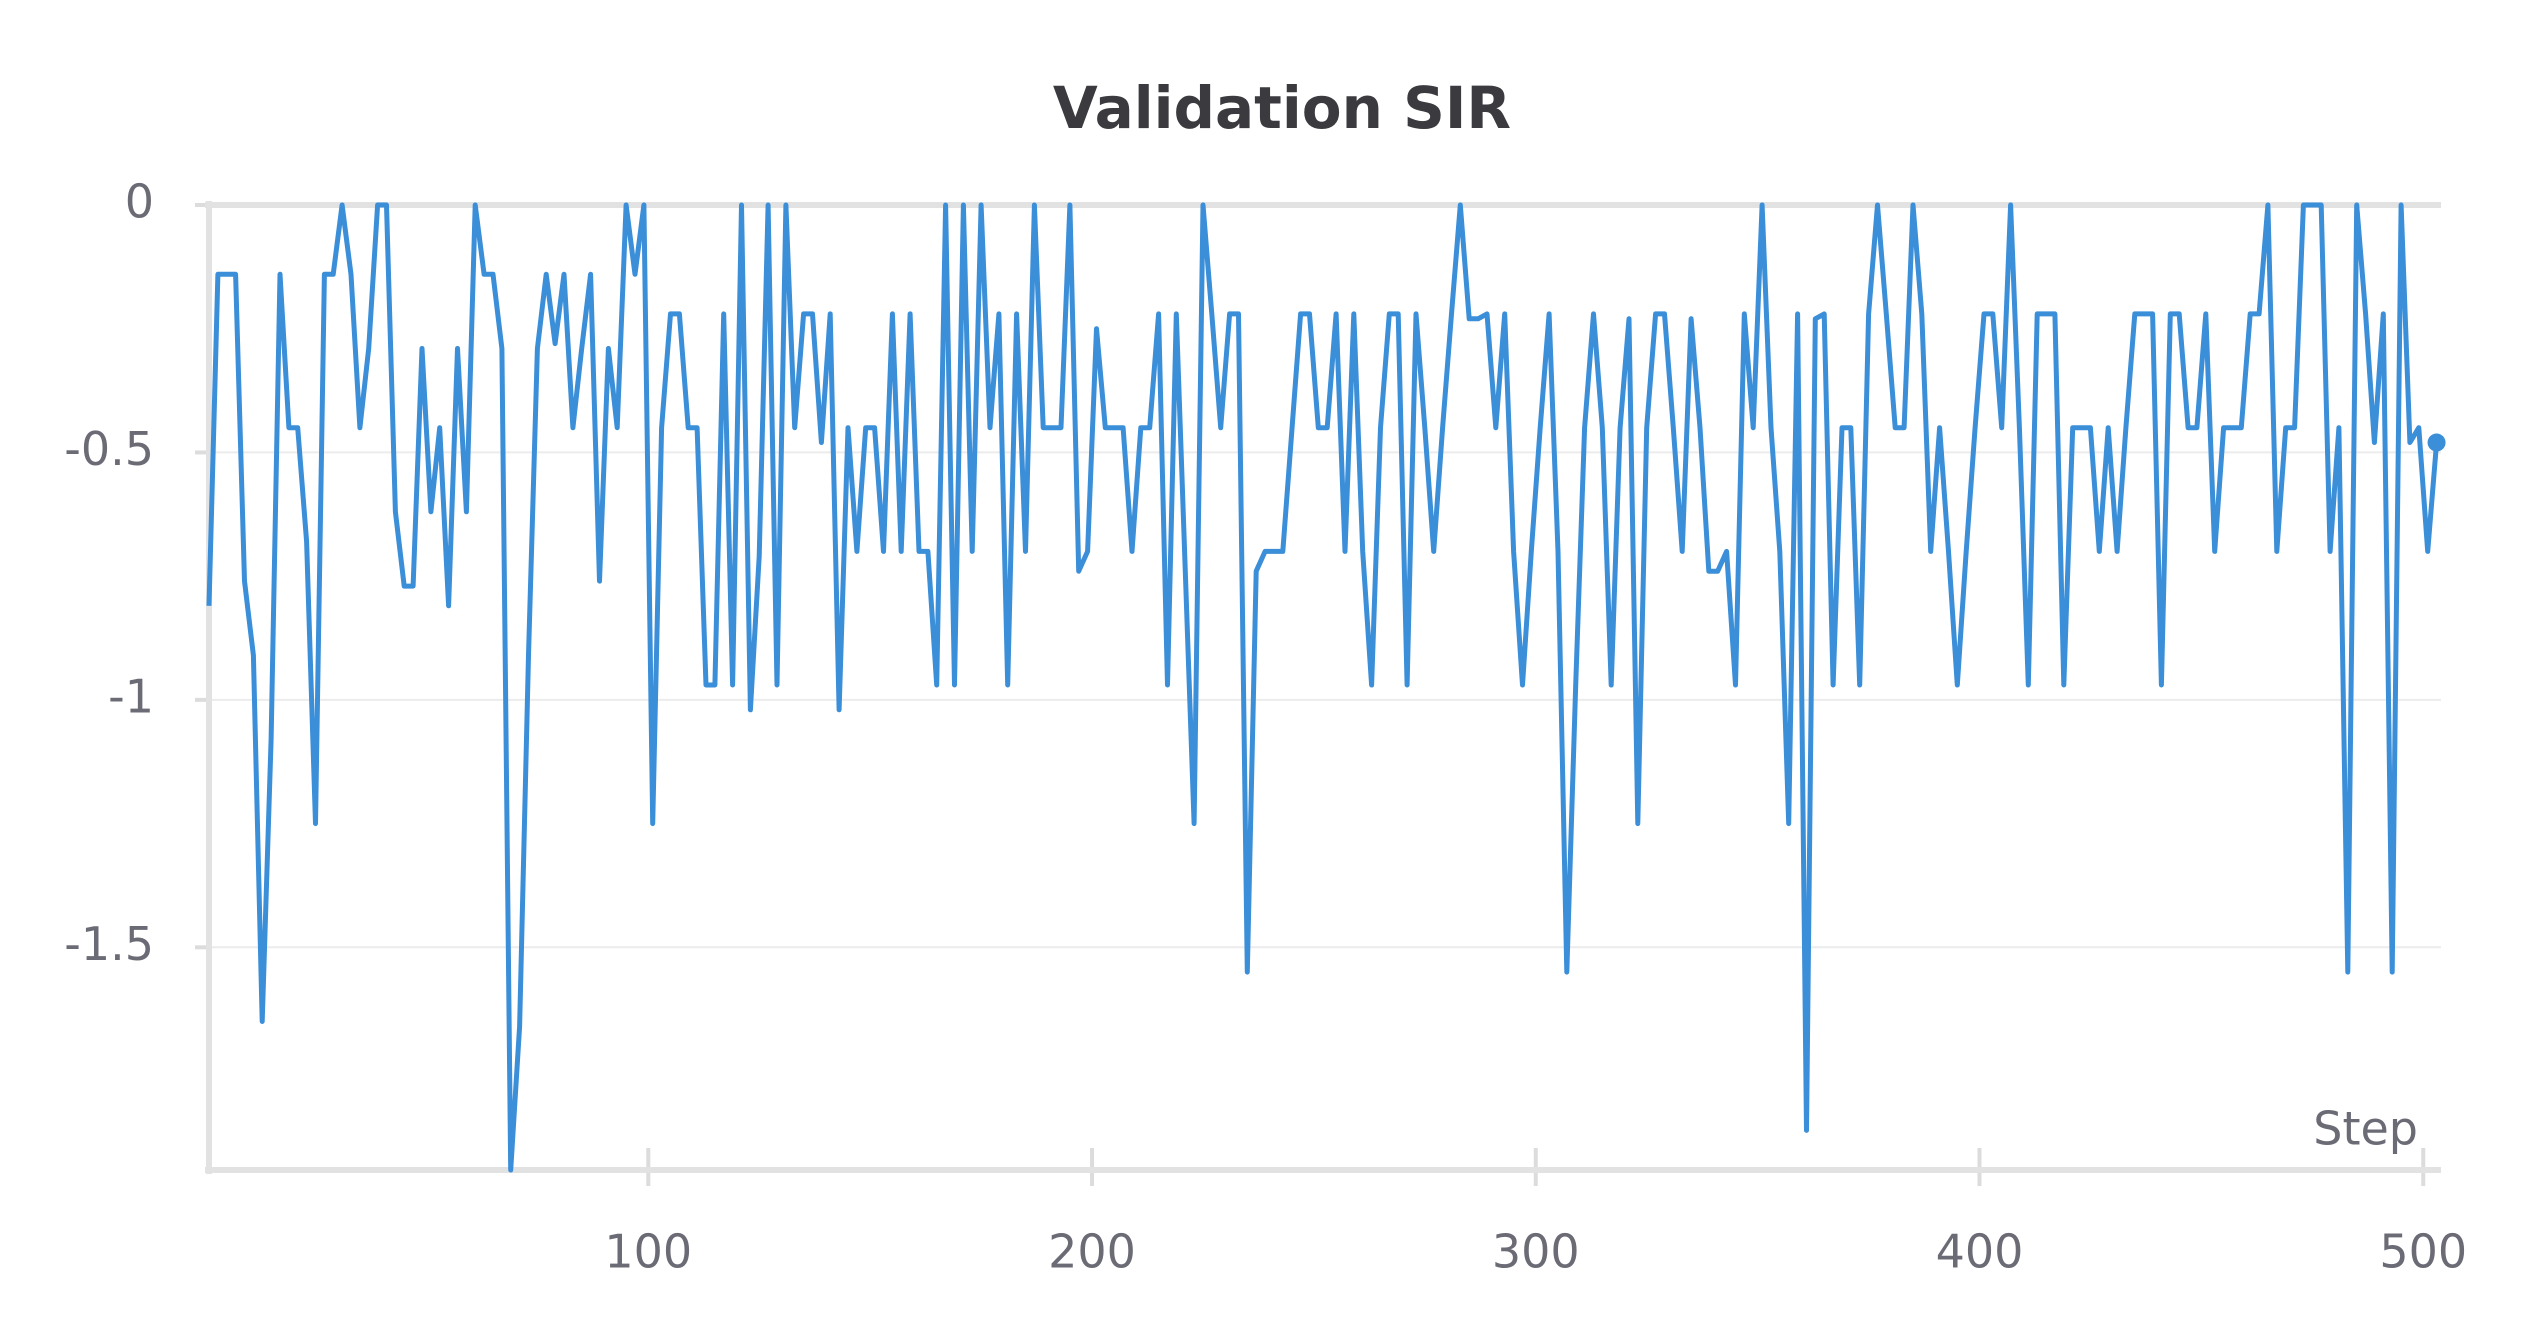 This screenshot has width=2528, height=1328. Describe the element at coordinates (2423, 1252) in the screenshot. I see `x-tick-label: 500` at that location.